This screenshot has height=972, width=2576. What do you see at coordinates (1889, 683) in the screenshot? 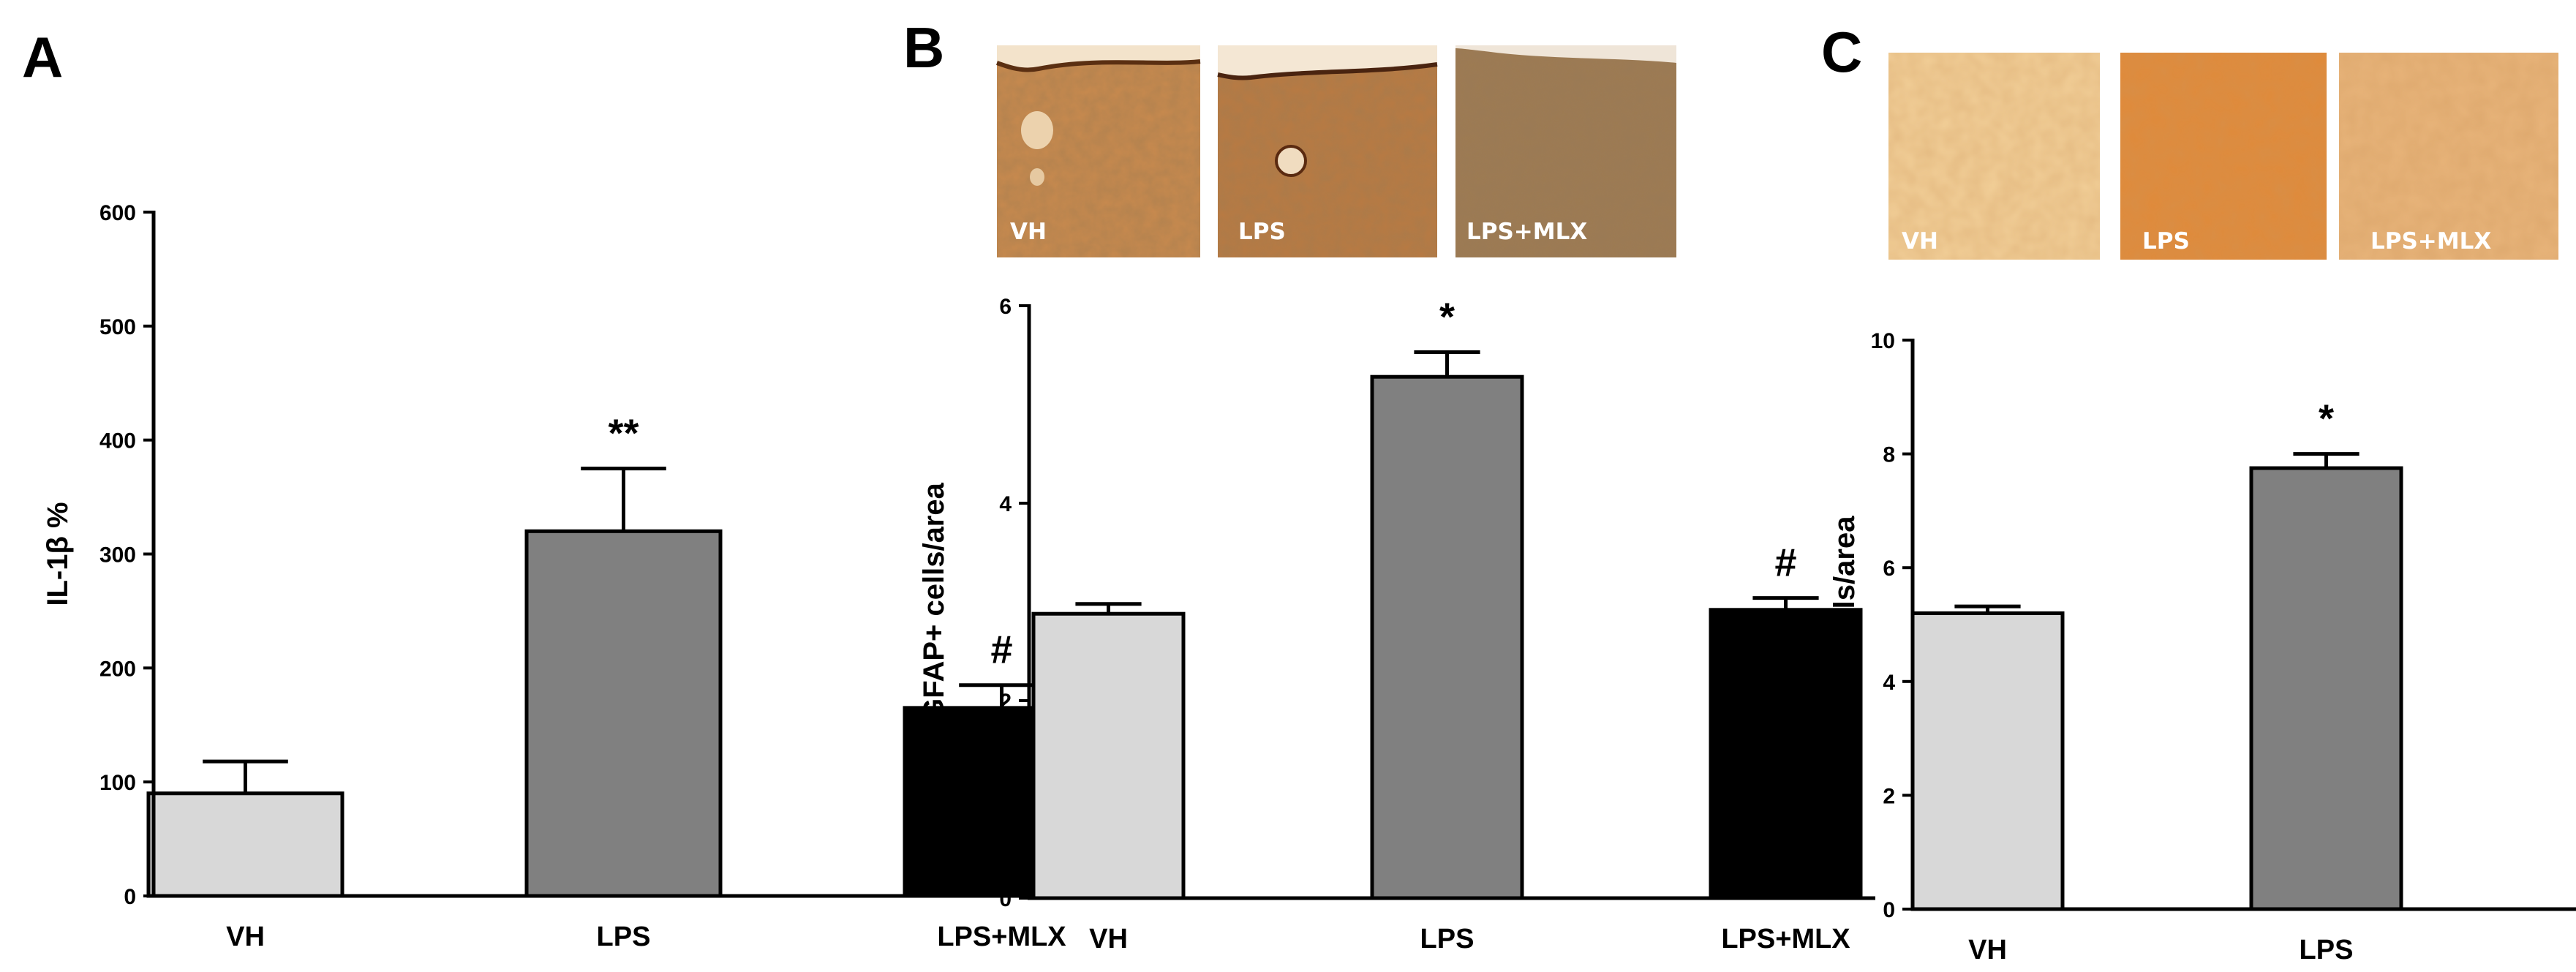
I see `chart-c-ytick-label-2: 4` at bounding box center [1889, 683].